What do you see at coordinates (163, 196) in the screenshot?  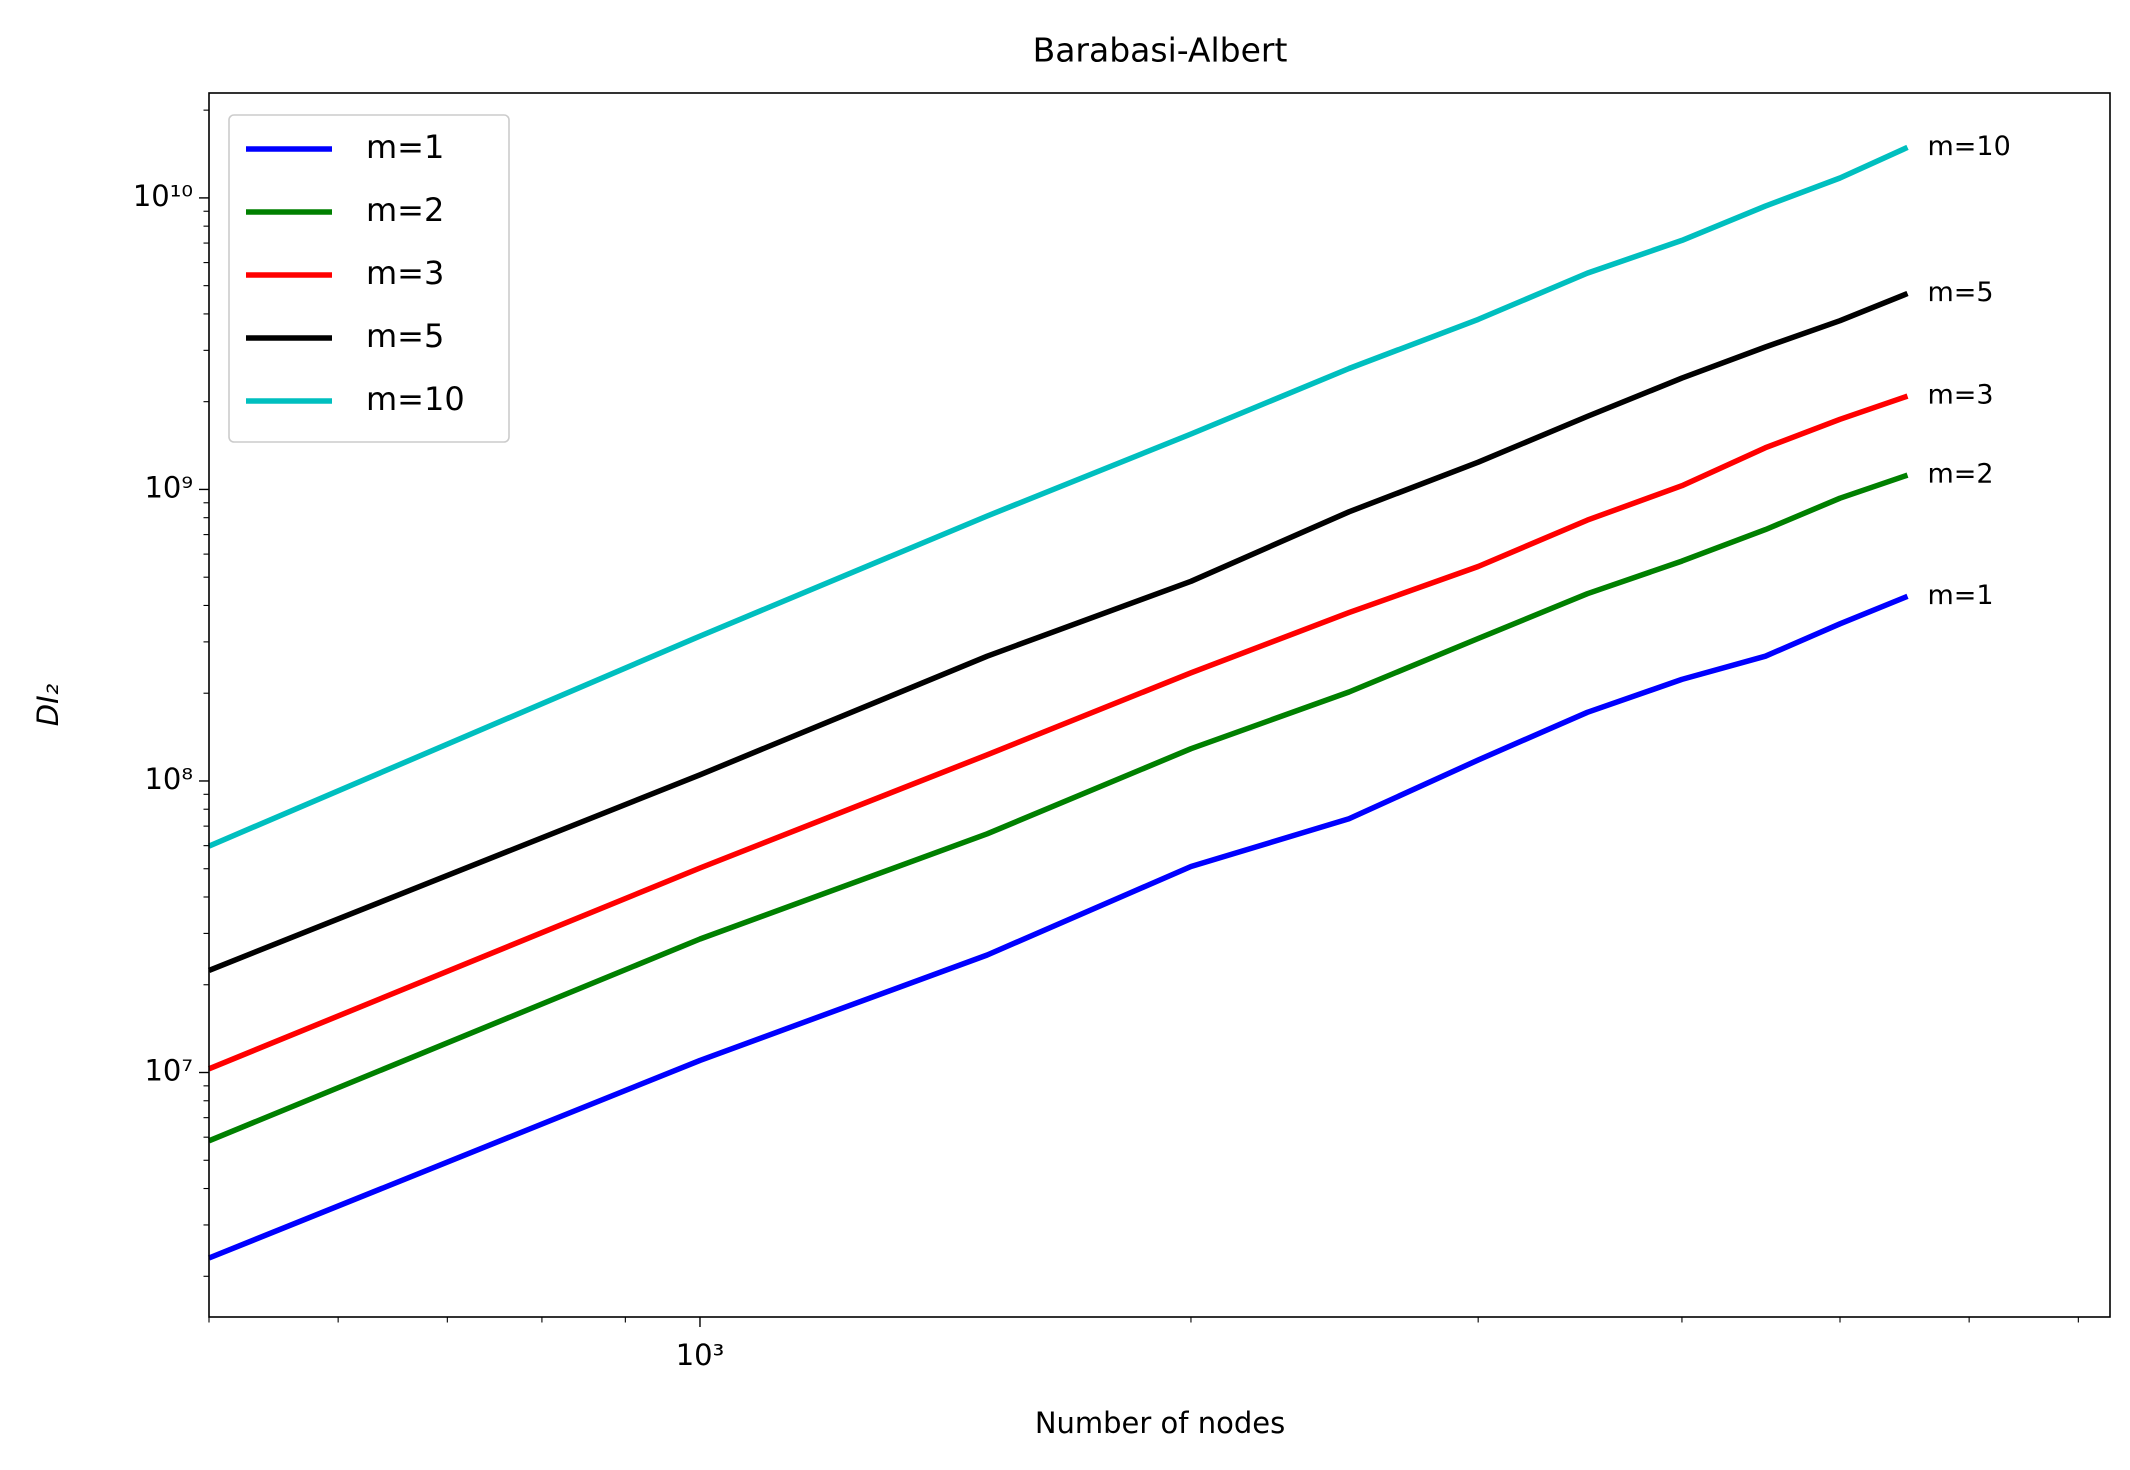 I see `y-tick-label: 10¹⁰` at bounding box center [163, 196].